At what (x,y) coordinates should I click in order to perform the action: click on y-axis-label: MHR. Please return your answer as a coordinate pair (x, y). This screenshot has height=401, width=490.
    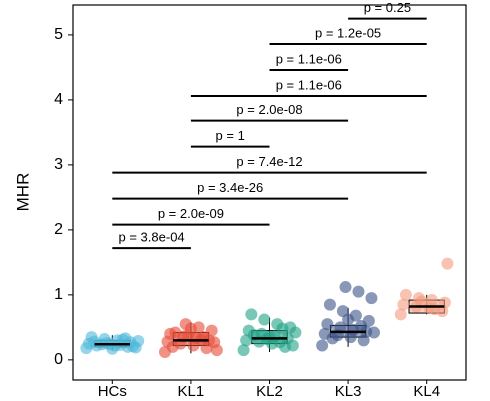
    Looking at the image, I should click on (22, 192).